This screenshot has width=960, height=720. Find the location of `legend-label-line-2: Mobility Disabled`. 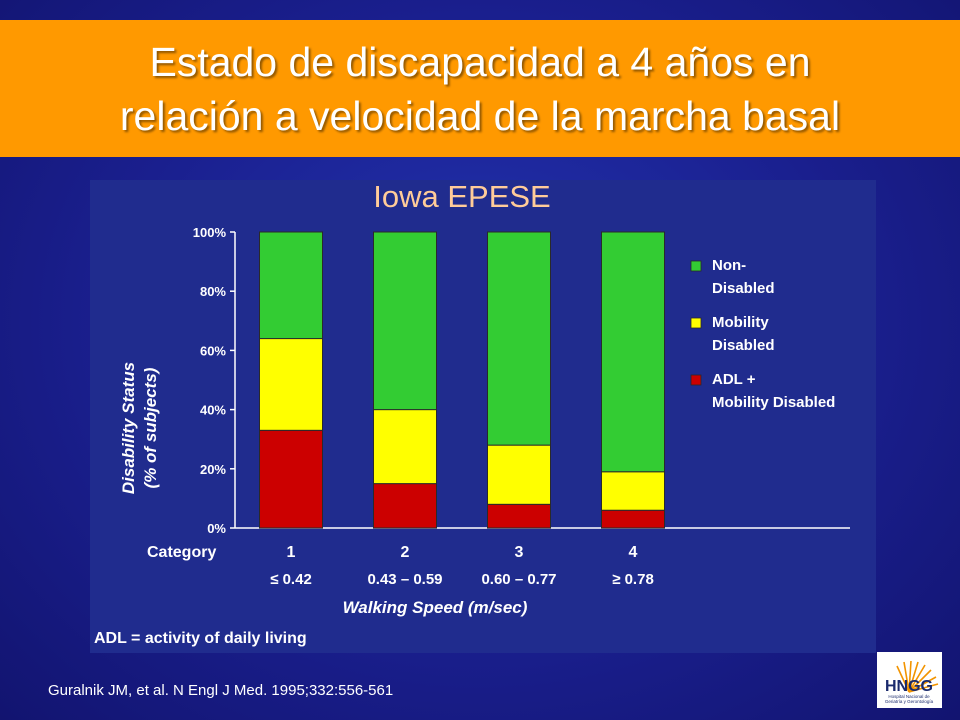

legend-label-line-2: Mobility Disabled is located at coordinates (773, 402).